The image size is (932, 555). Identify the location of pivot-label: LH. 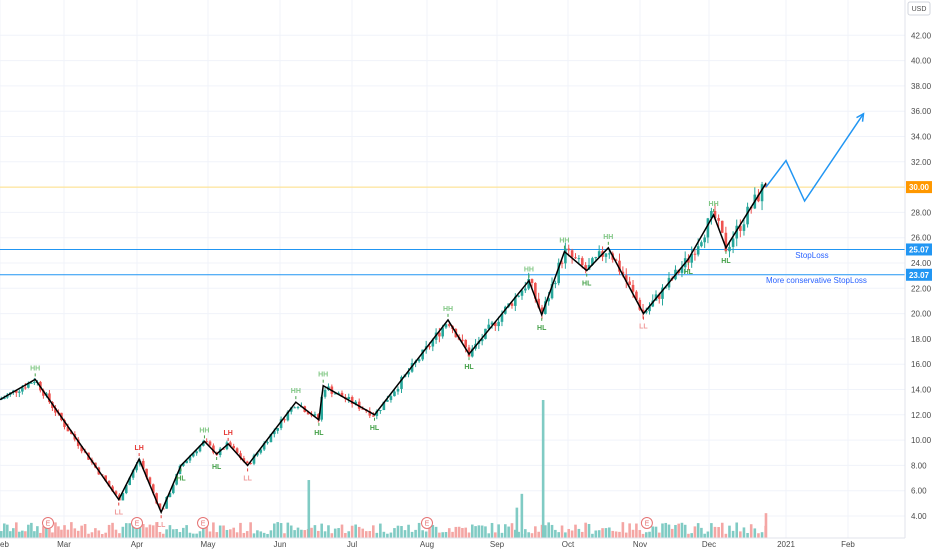
(138, 448).